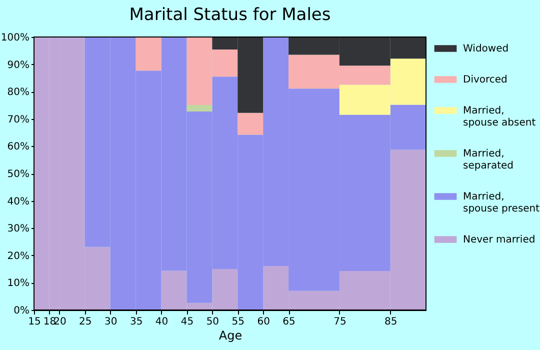 The width and height of the screenshot is (540, 350). Describe the element at coordinates (289, 322) in the screenshot. I see `x-tick-label: 65` at that location.